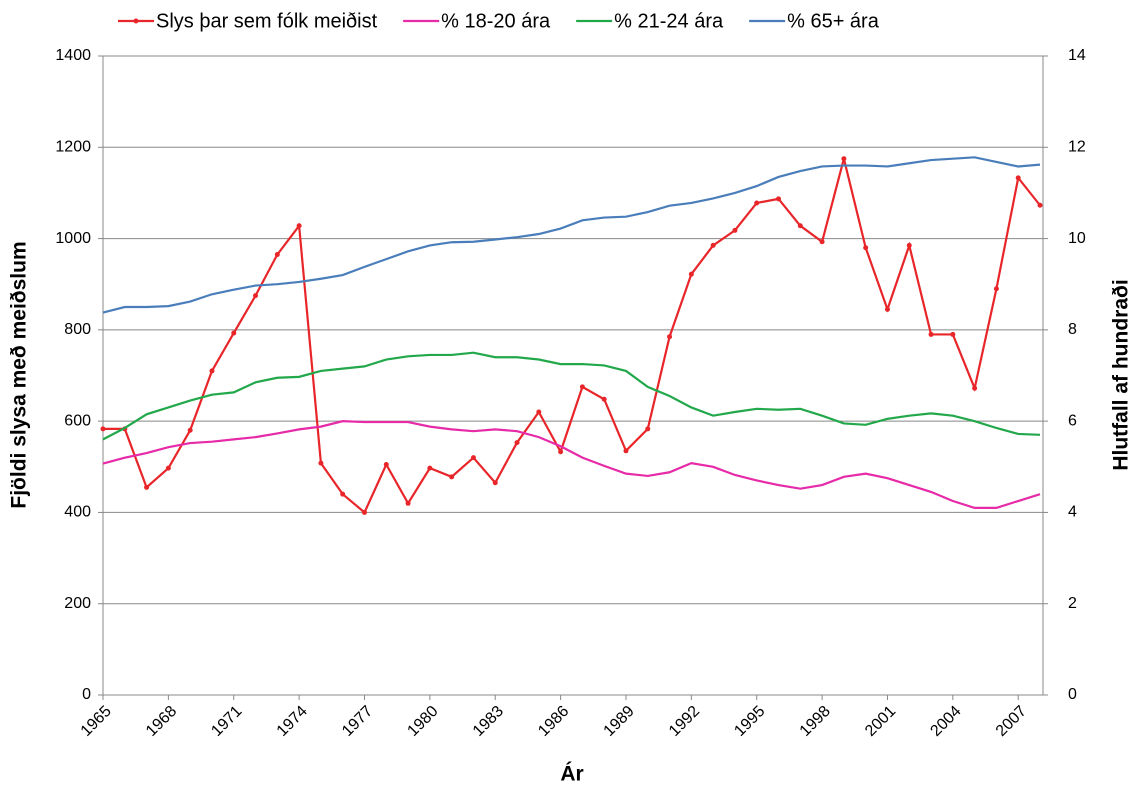 This screenshot has height=790, width=1138. What do you see at coordinates (619, 721) in the screenshot?
I see `x-tick-label: 1989` at bounding box center [619, 721].